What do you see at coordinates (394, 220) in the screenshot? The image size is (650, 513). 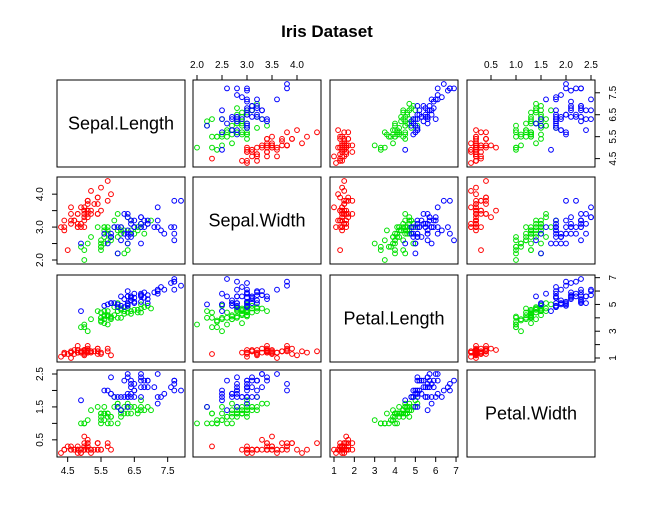 I see `panel-petal-length-vs-sepal-width` at bounding box center [394, 220].